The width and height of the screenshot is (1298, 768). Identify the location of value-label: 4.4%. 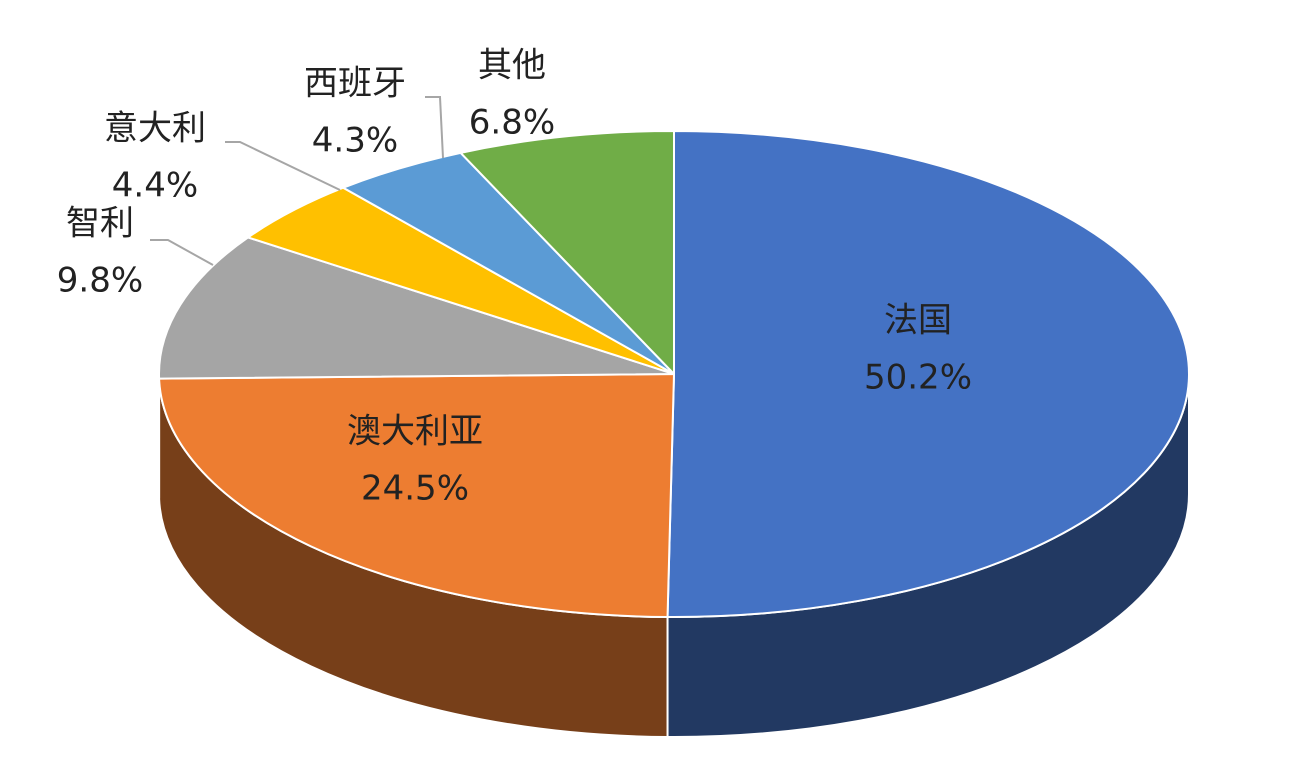
(155, 186).